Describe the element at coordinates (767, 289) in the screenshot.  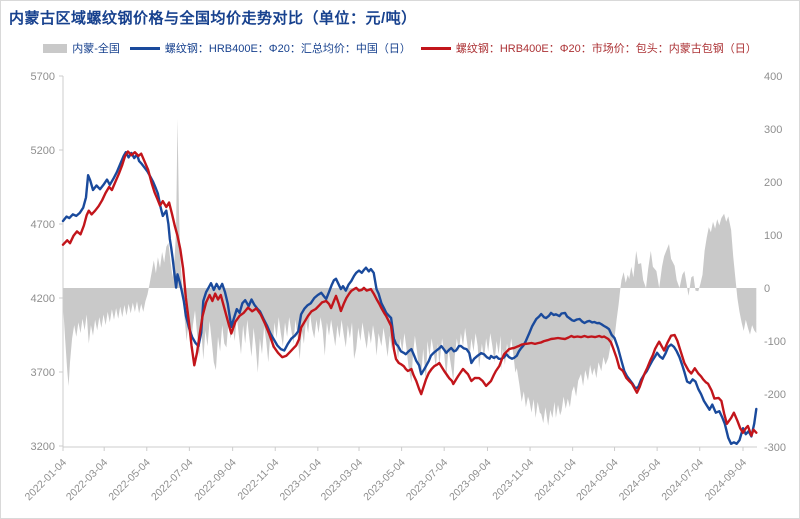
I see `right-axis-label: 0` at that location.